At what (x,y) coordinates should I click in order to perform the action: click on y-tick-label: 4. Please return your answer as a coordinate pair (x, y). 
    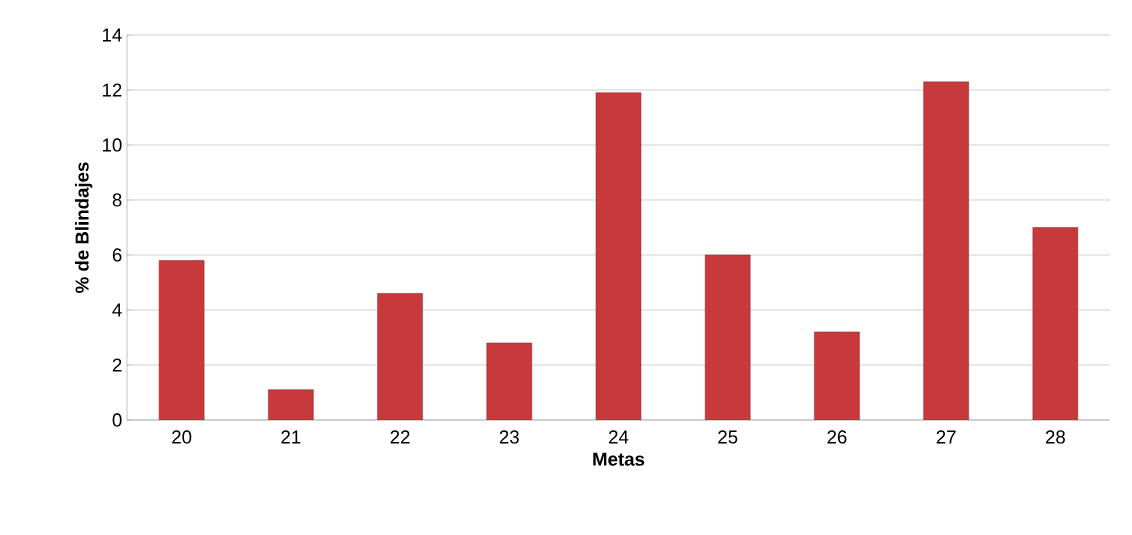
    Looking at the image, I should click on (117, 310).